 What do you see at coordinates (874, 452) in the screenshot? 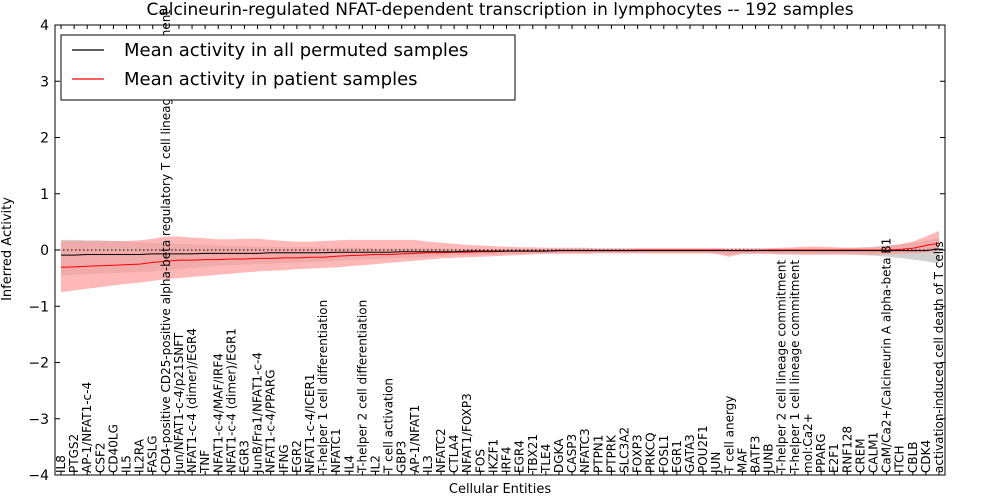
I see `x-tick-label: CALM1` at bounding box center [874, 452].